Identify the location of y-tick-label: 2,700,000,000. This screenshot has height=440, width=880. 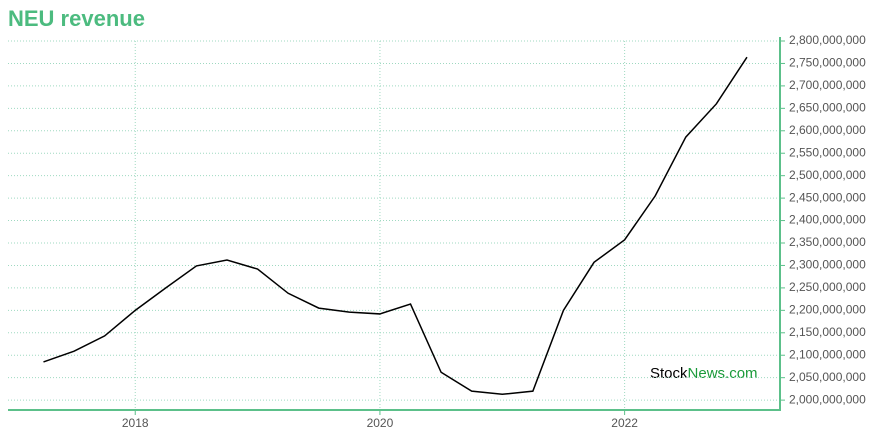
(827, 85).